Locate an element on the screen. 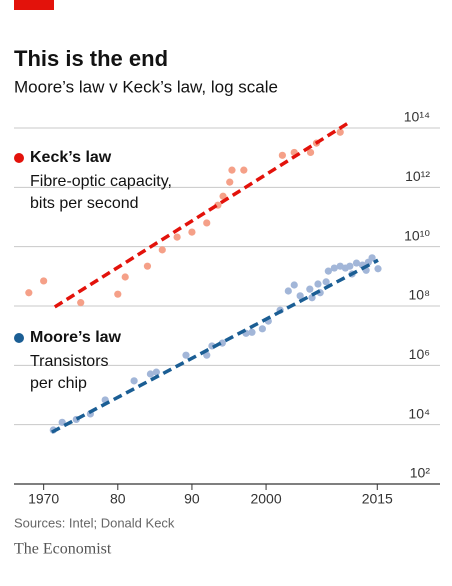  x-tick-label: 2015 is located at coordinates (377, 499).